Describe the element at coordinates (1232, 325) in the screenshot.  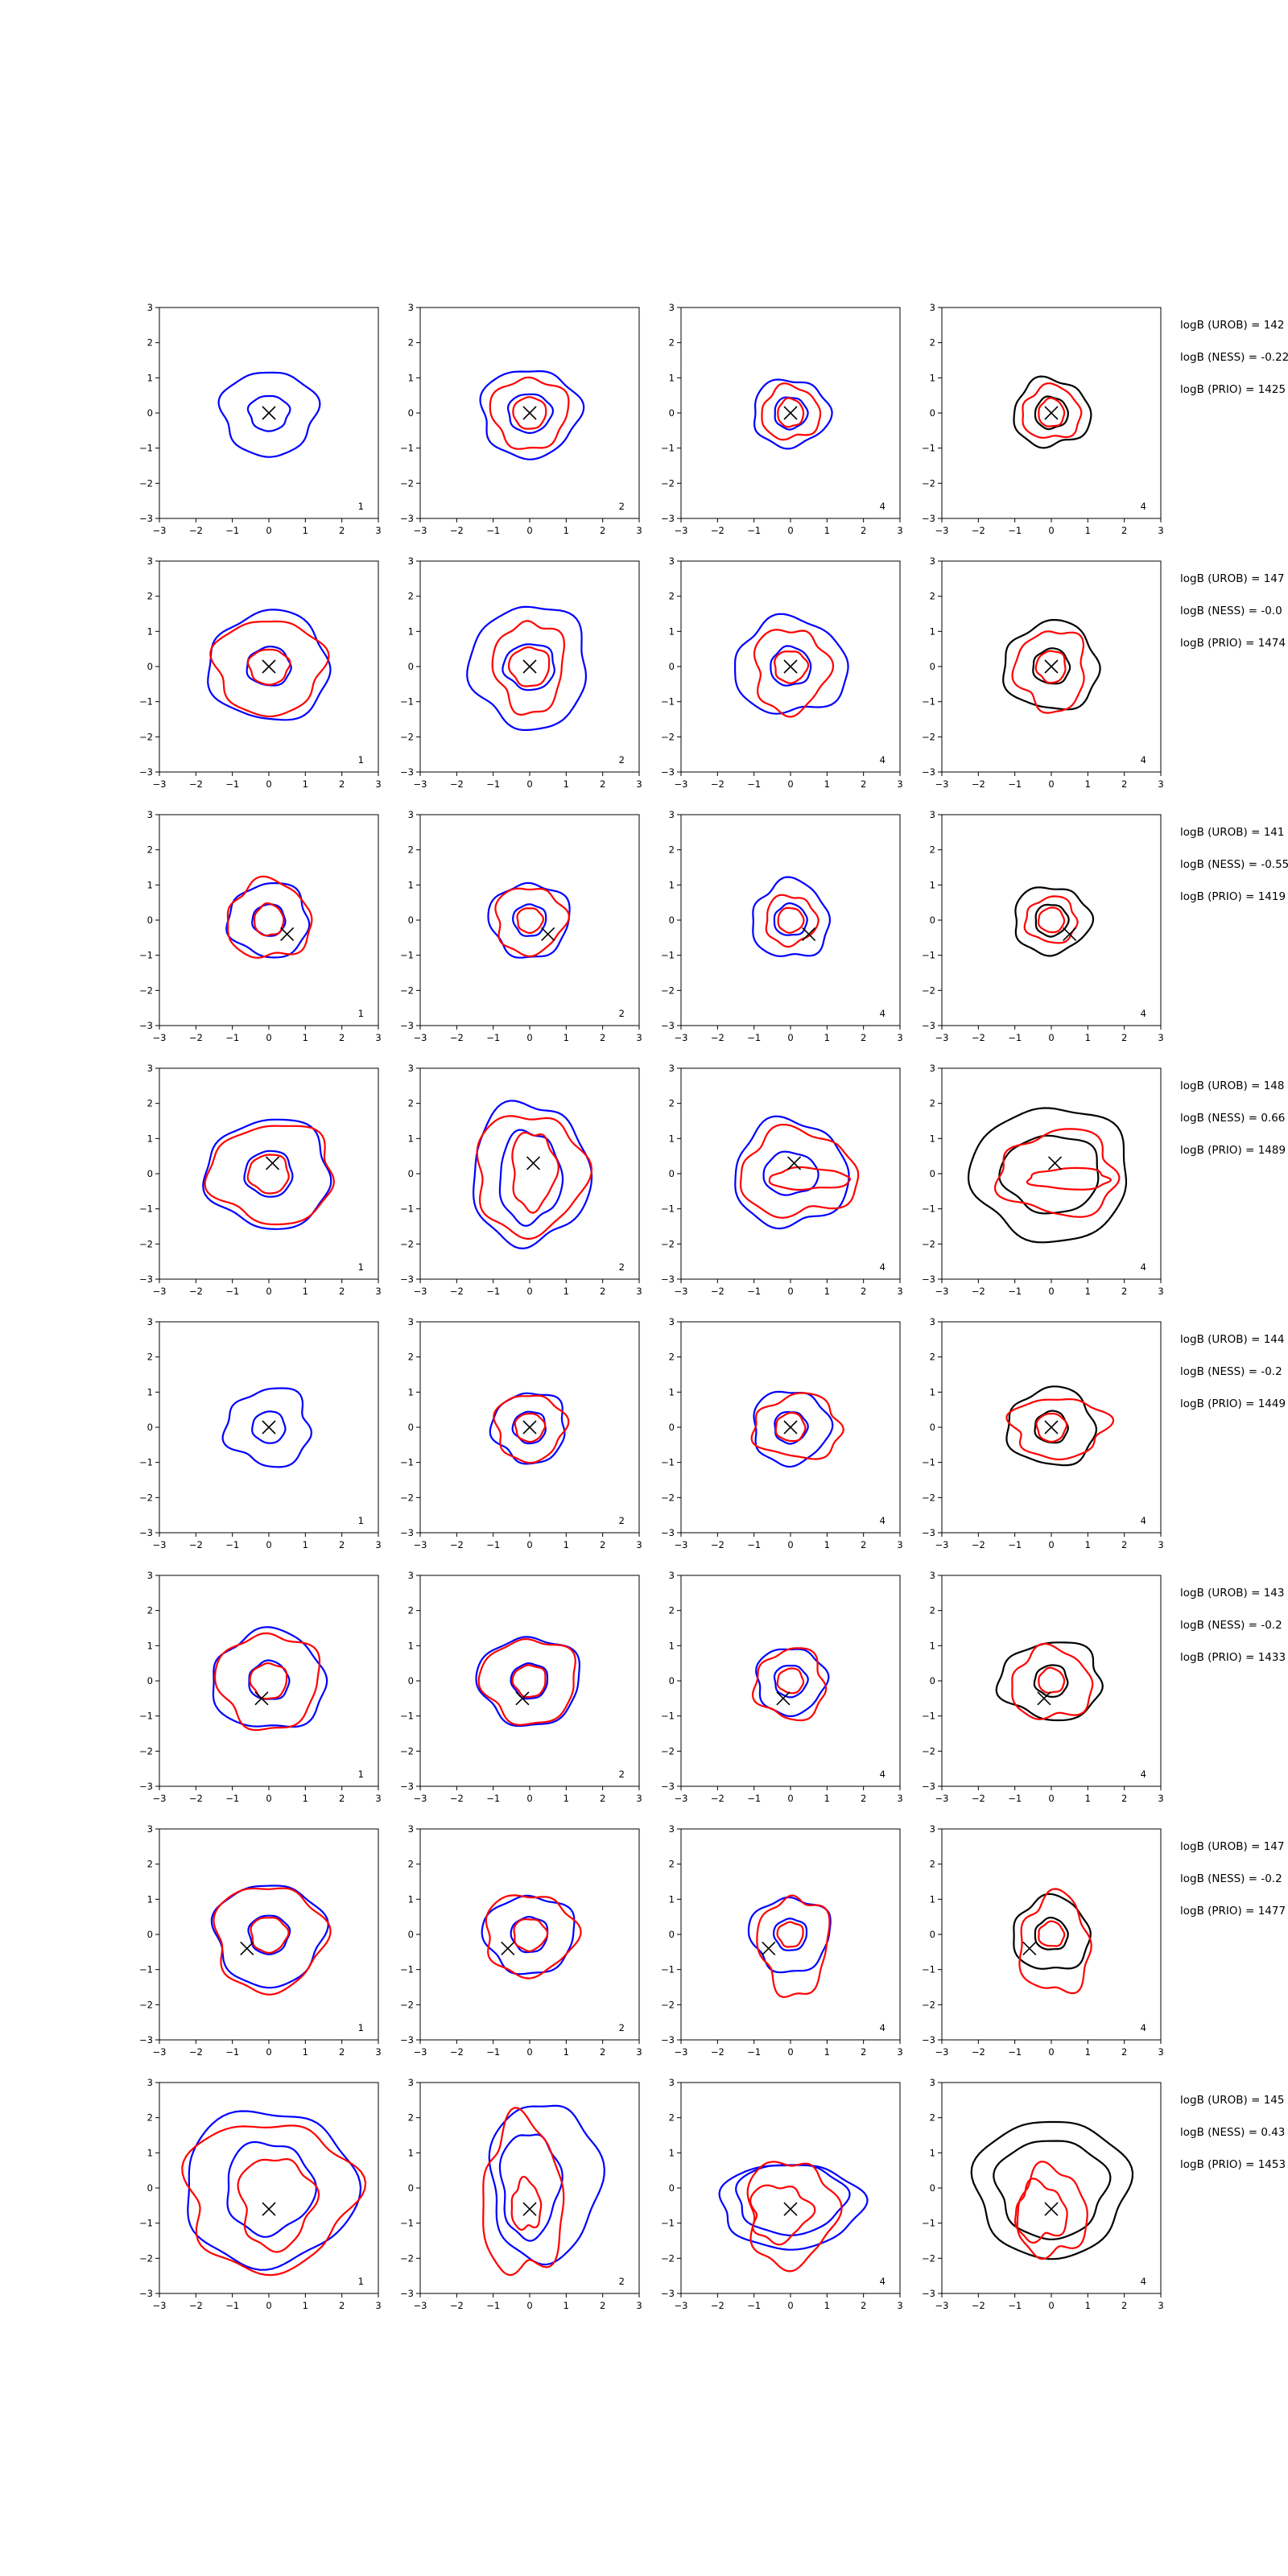
I see `logb-annotation: logB (UROB) = 142` at that location.